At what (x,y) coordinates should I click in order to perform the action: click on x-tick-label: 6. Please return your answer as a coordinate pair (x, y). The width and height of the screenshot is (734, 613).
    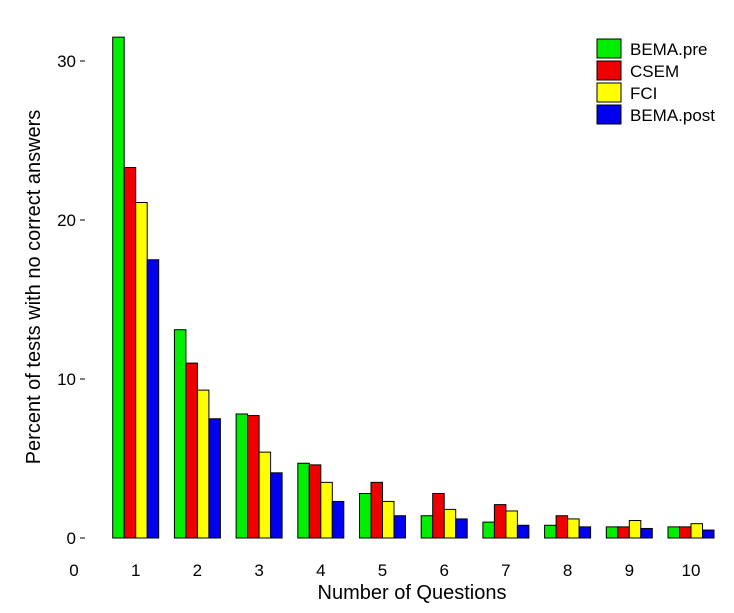
    Looking at the image, I should click on (443, 570).